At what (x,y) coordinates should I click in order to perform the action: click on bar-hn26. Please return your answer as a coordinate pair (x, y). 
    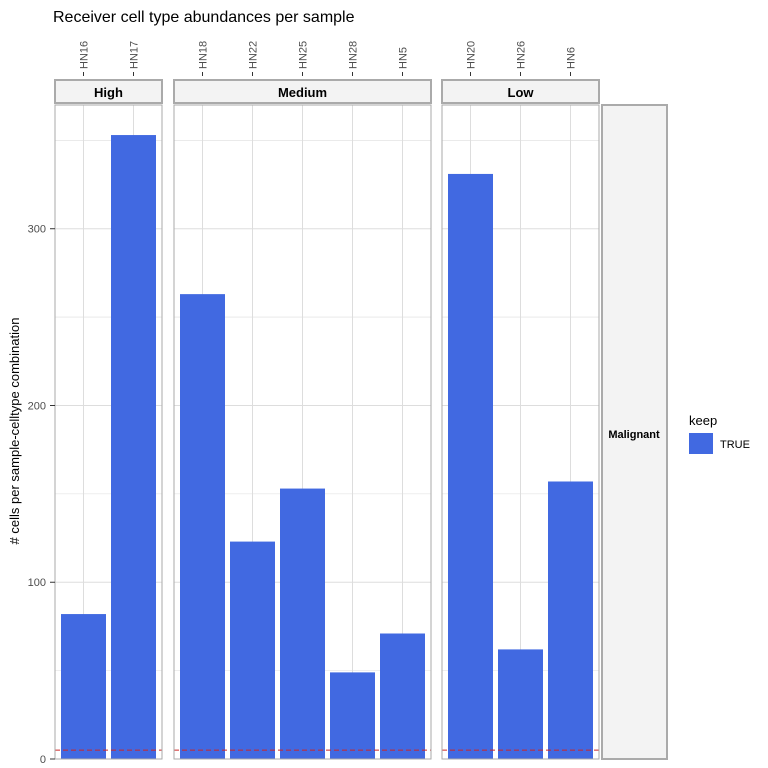
    Looking at the image, I should click on (520, 704).